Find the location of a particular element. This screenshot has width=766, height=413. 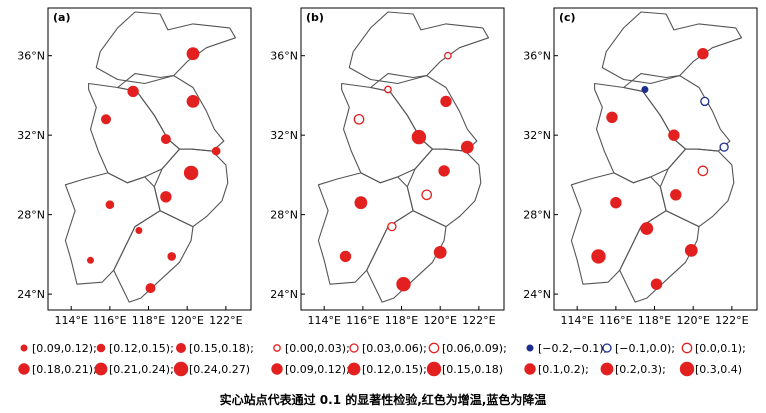

legend-label: [−0.1,0.0); is located at coordinates (645, 348).